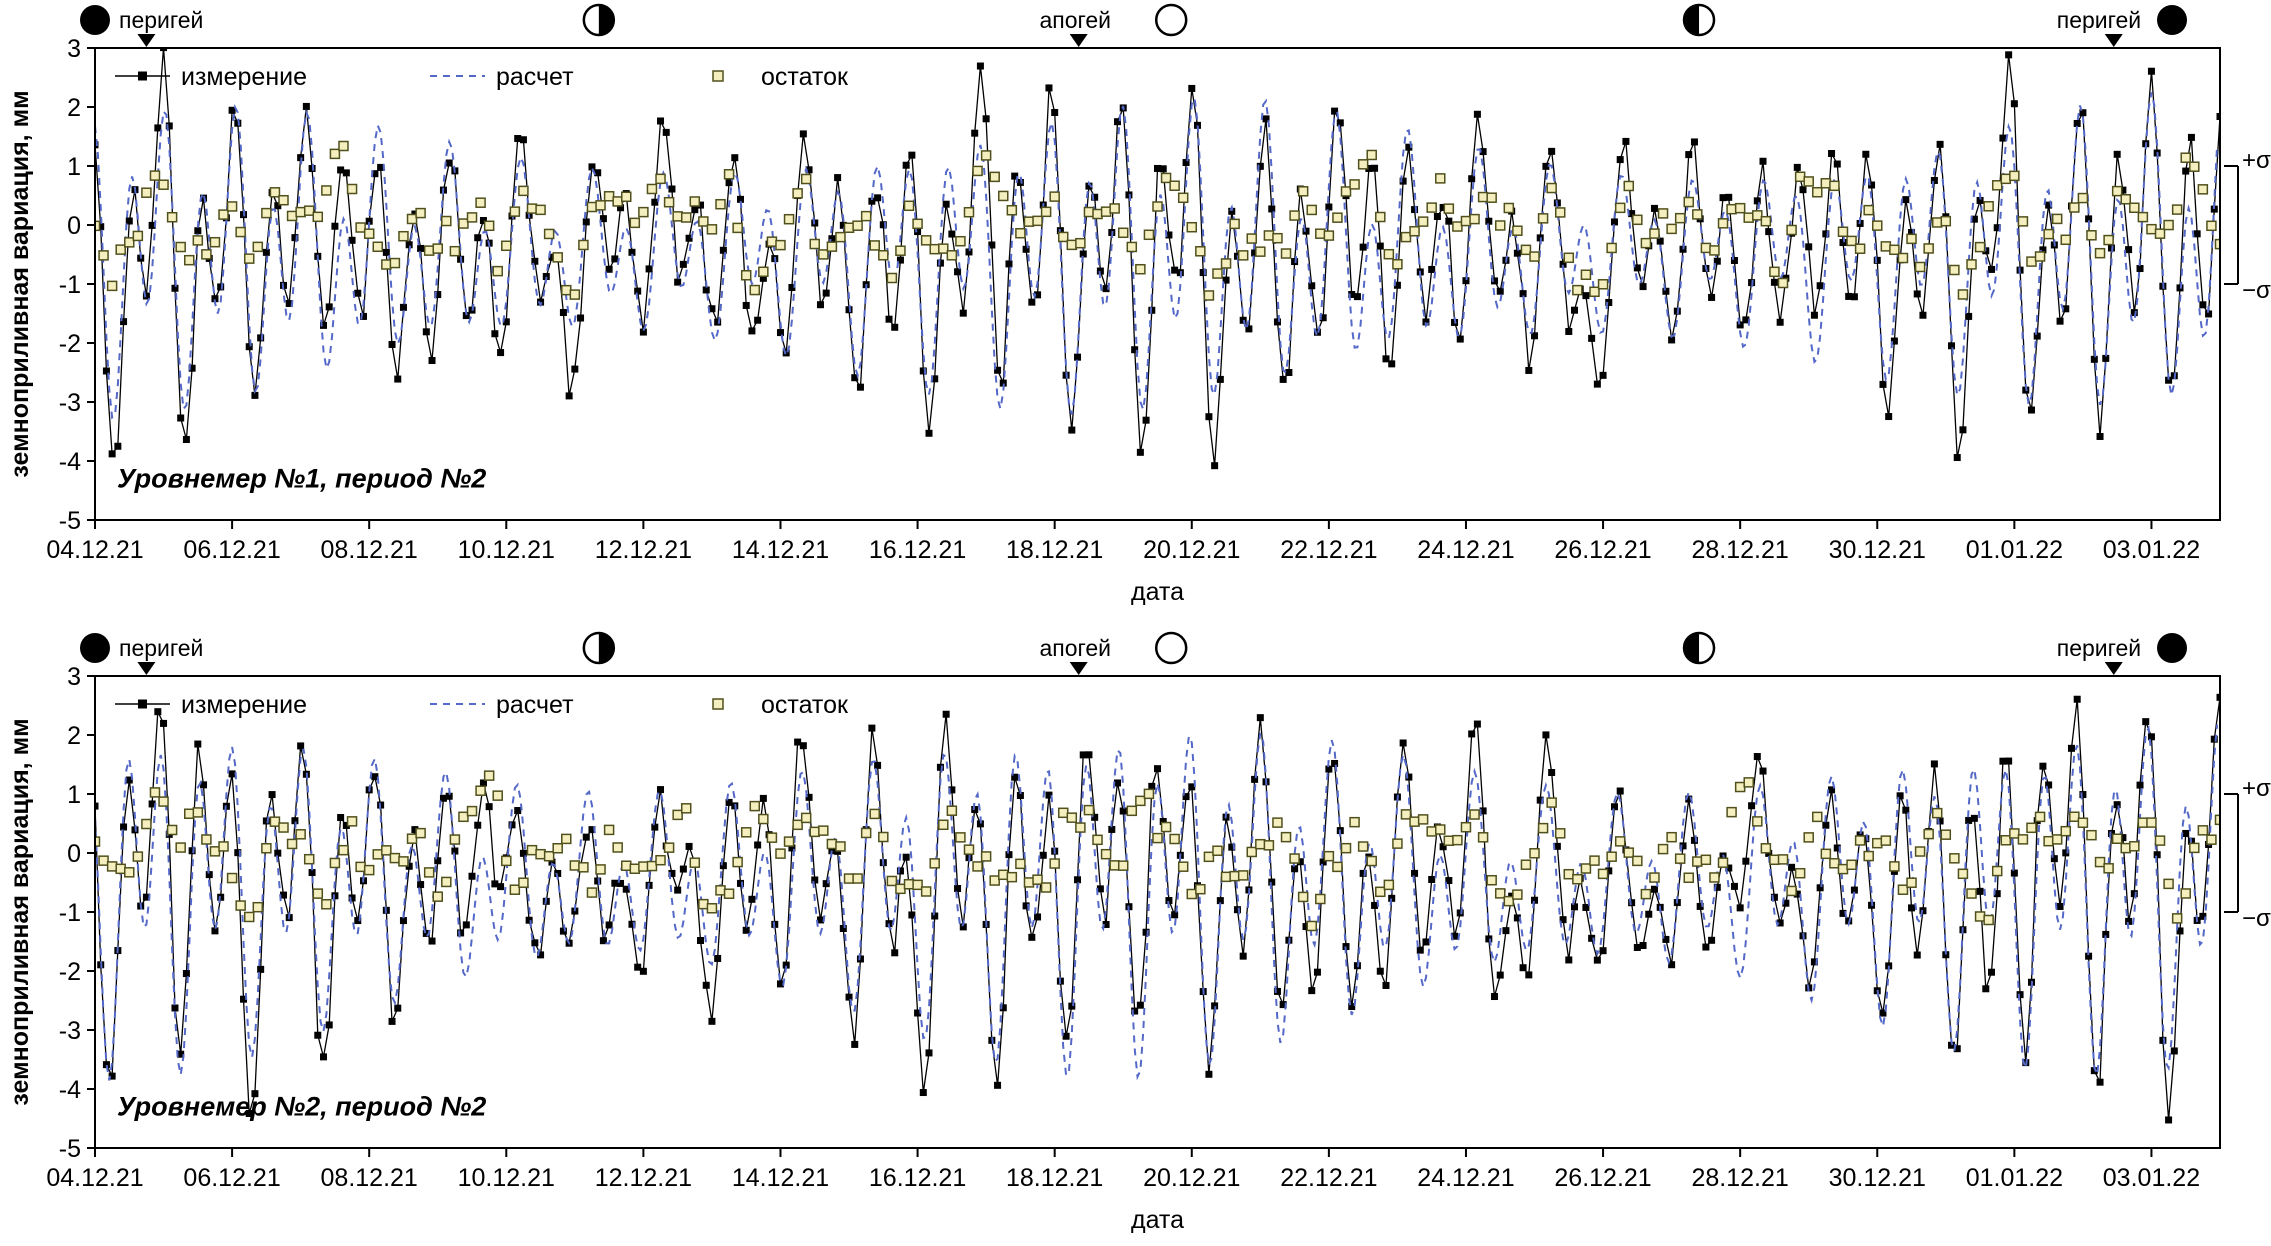 The image size is (2271, 1246). What do you see at coordinates (301, 479) in the screenshot?
I see `chart-inner-title: Уровнемер №1, период №2` at bounding box center [301, 479].